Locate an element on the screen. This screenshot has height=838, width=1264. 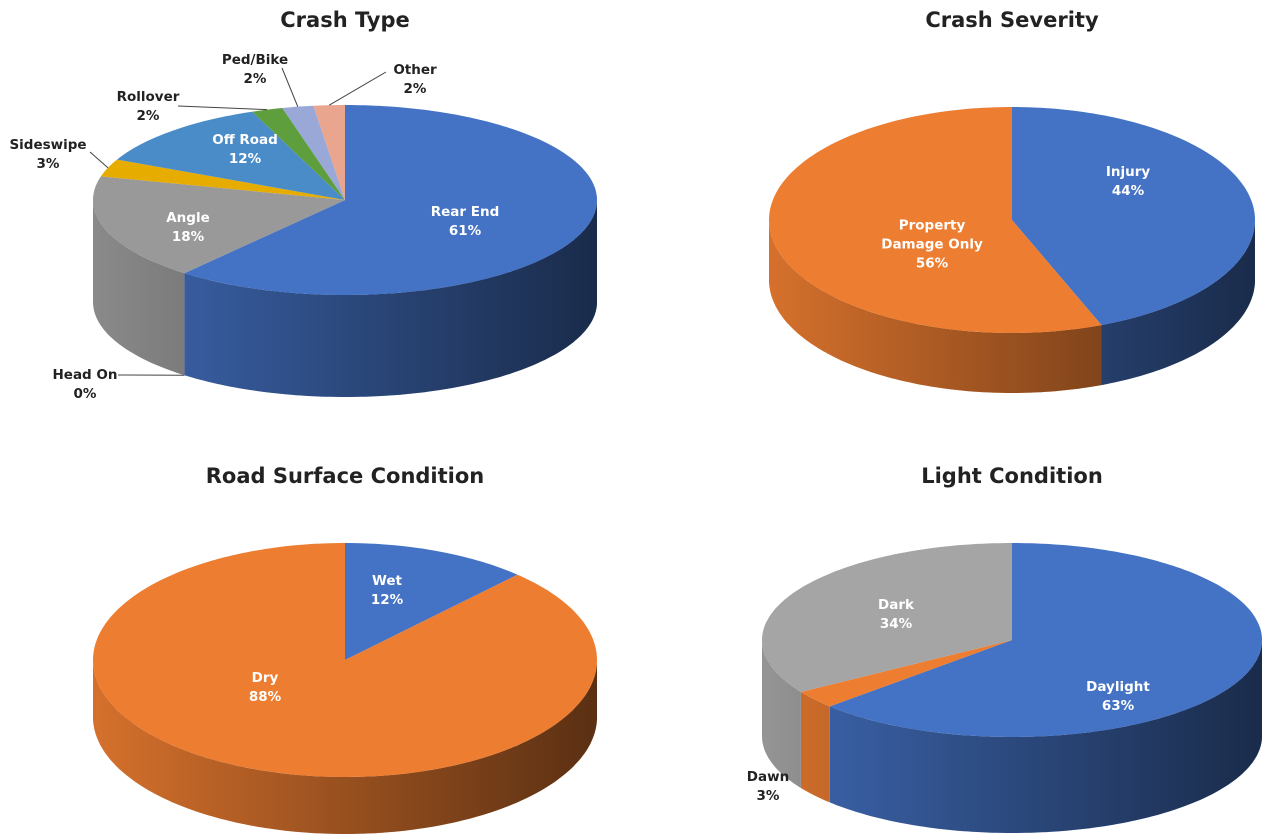
category-label: Ped/Bike is located at coordinates (255, 60).